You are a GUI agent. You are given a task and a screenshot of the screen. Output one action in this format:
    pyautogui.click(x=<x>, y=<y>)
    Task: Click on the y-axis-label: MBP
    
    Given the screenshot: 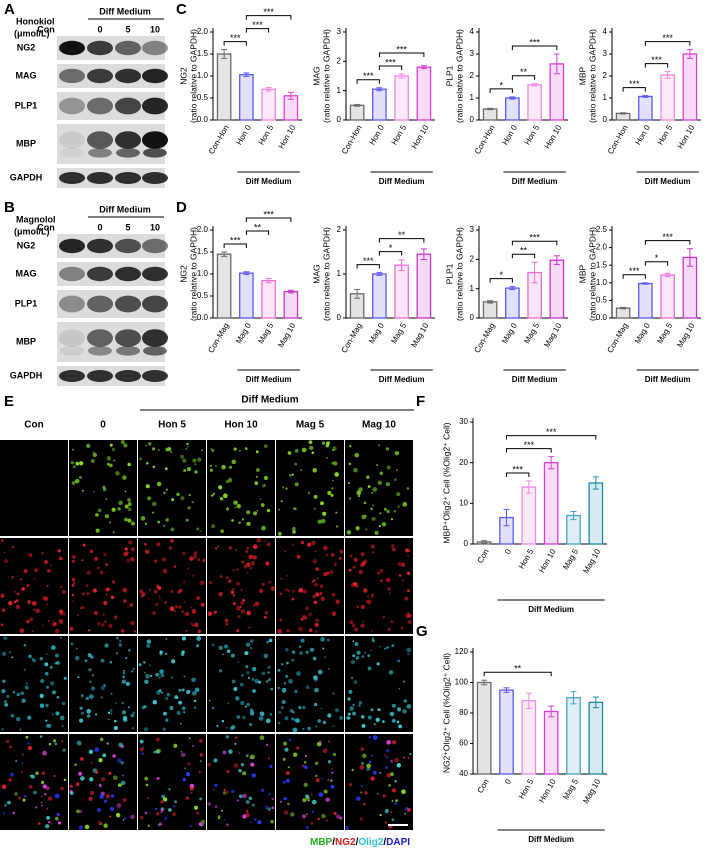 What is the action you would take?
    pyautogui.click(x=582, y=273)
    